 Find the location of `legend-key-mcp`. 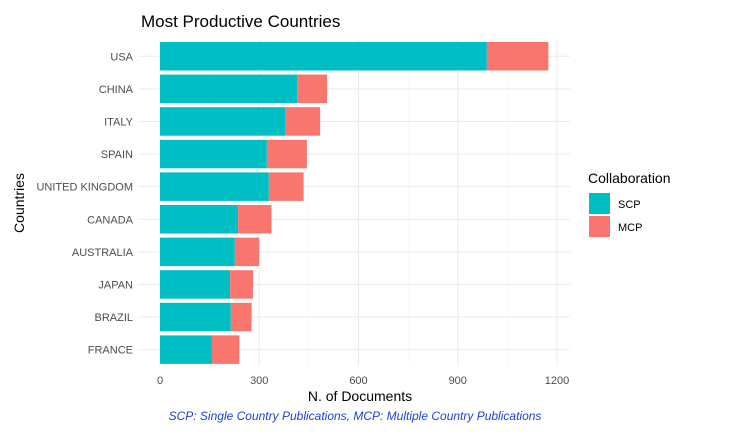

legend-key-mcp is located at coordinates (599, 226).